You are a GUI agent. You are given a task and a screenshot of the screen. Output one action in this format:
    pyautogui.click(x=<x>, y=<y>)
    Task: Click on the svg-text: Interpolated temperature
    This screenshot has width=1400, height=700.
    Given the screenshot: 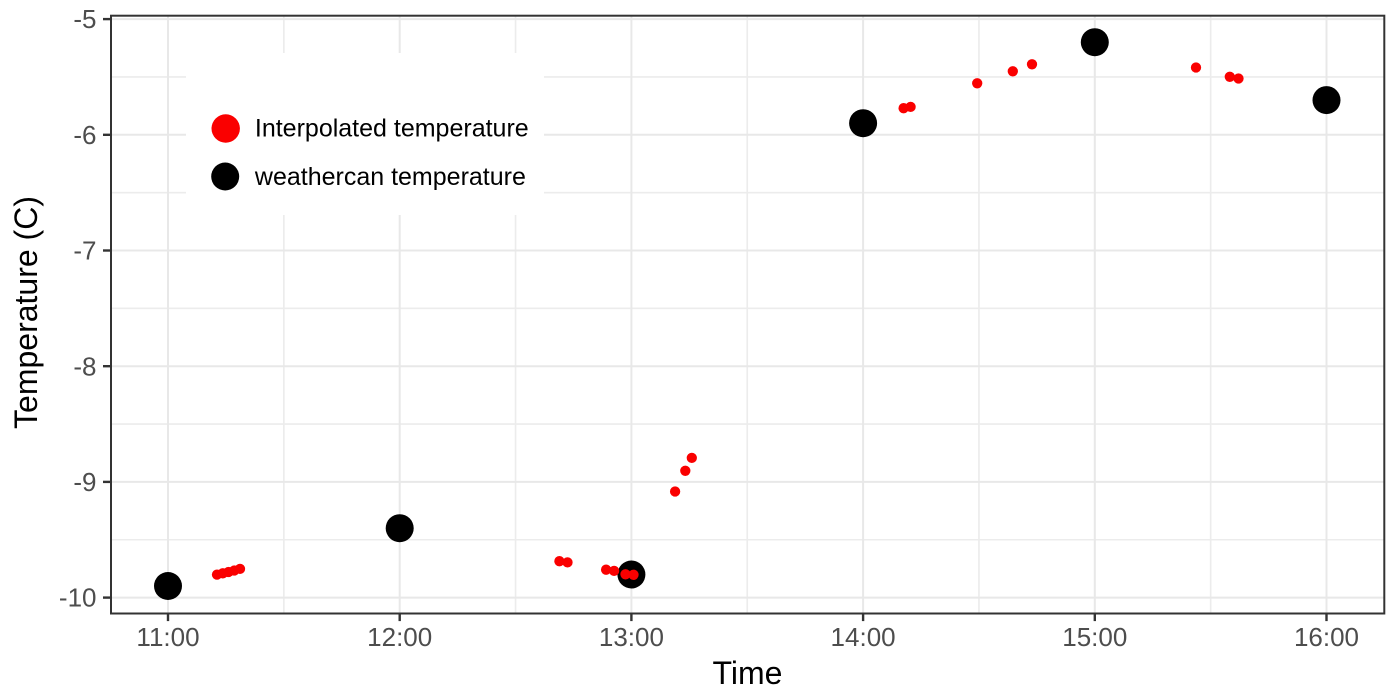 What is the action you would take?
    pyautogui.click(x=392, y=129)
    